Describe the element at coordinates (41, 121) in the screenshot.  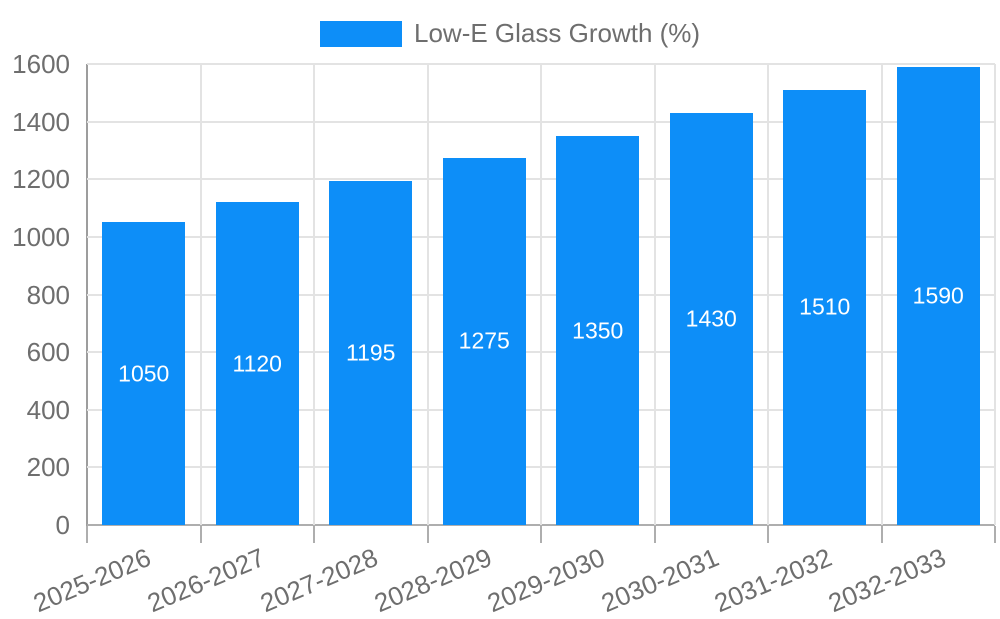
I see `y-tick-label: 1400` at that location.